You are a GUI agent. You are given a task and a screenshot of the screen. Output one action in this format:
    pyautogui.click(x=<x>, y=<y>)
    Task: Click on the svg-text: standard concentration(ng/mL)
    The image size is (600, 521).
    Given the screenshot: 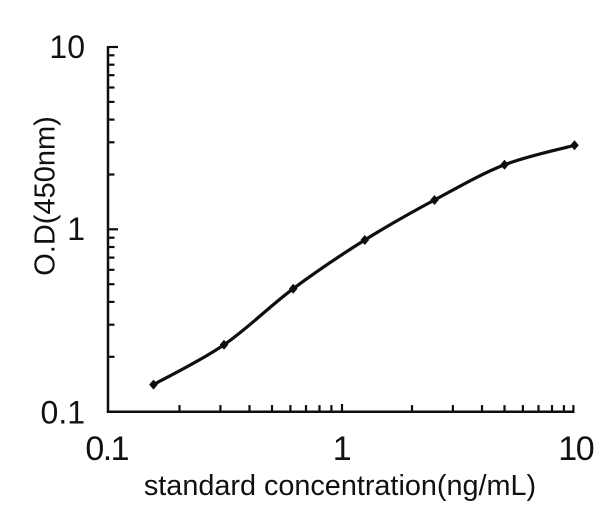 What is the action you would take?
    pyautogui.click(x=340, y=486)
    